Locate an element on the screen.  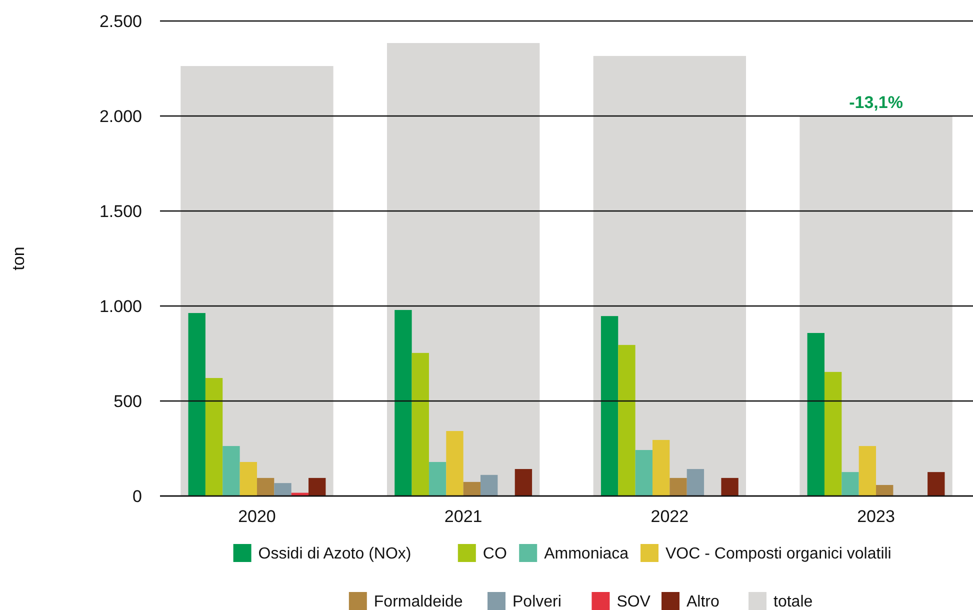
legend-label: CO is located at coordinates (494, 554).